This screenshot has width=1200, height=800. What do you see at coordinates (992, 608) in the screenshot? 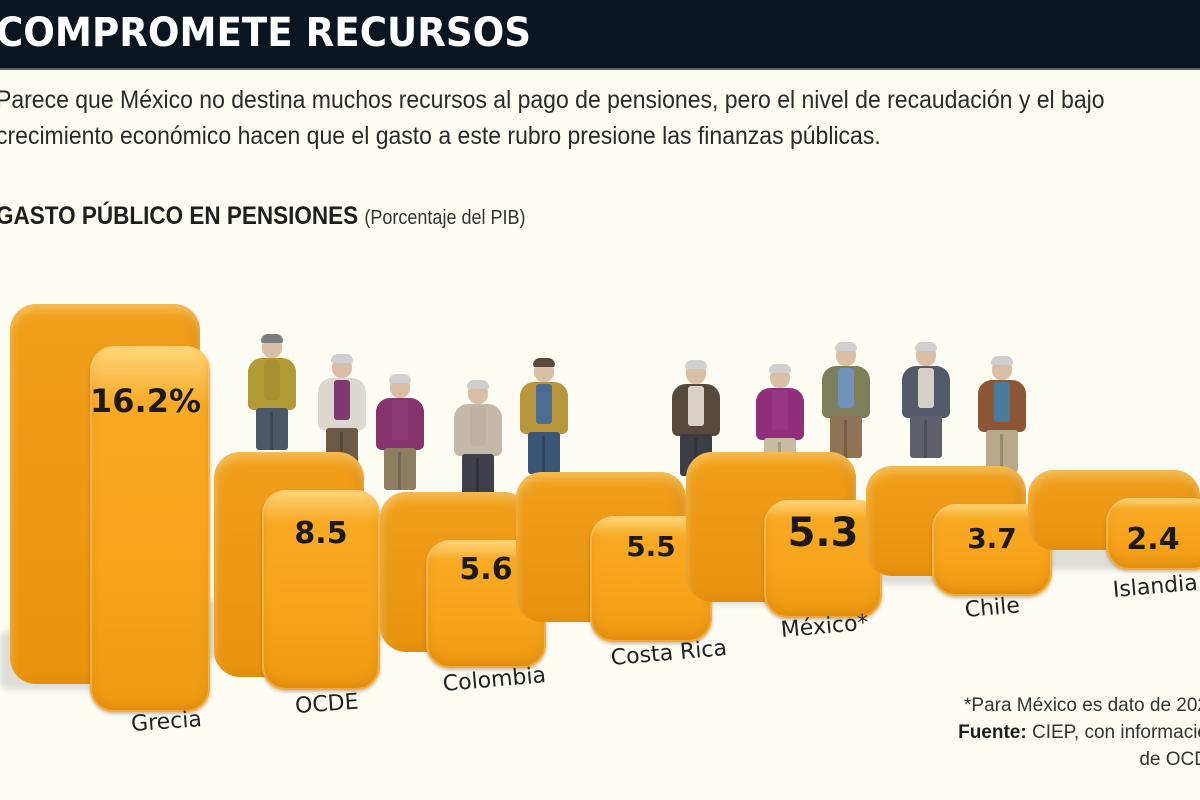
I see `category-label: Chile` at bounding box center [992, 608].